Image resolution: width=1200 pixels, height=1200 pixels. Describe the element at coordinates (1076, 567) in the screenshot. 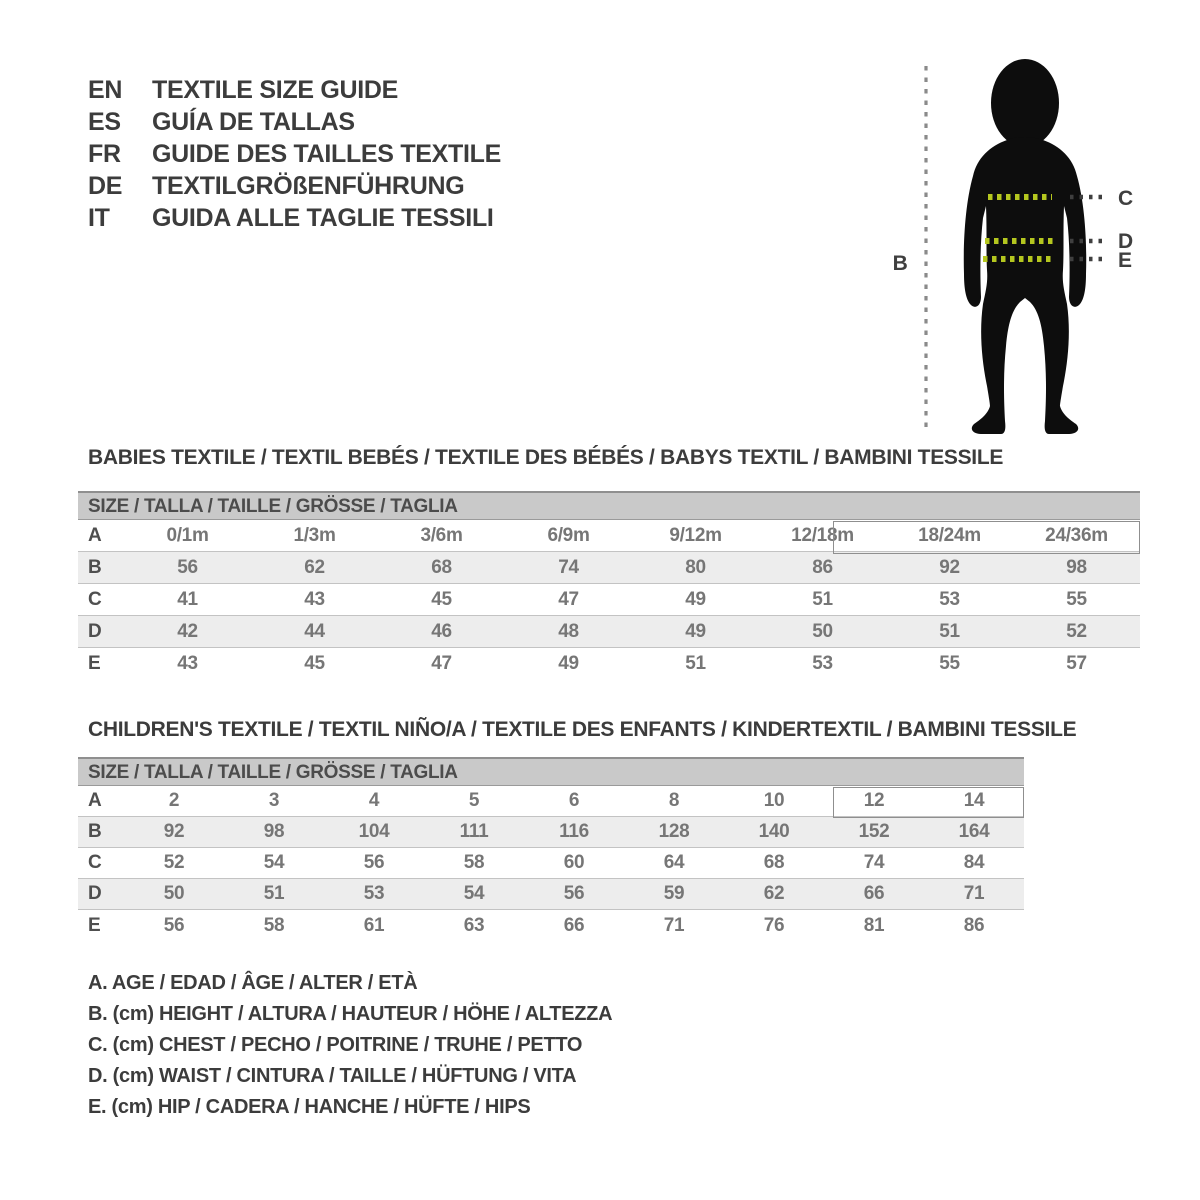

I see `table-cell: 98` at that location.